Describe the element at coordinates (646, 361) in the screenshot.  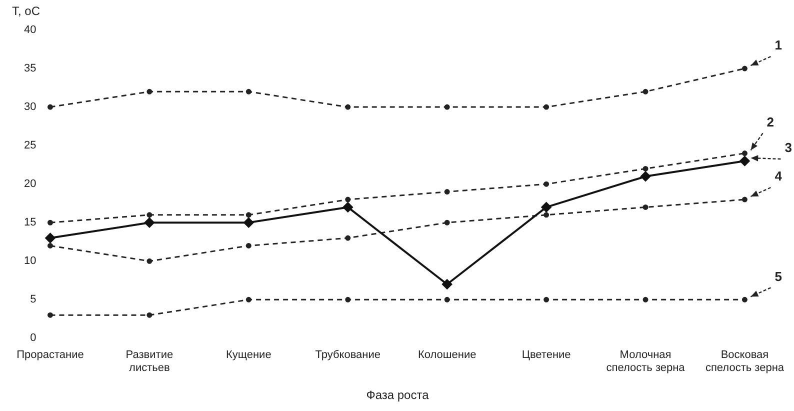
I see `x-tick-label: Молочная спелость зерна` at that location.